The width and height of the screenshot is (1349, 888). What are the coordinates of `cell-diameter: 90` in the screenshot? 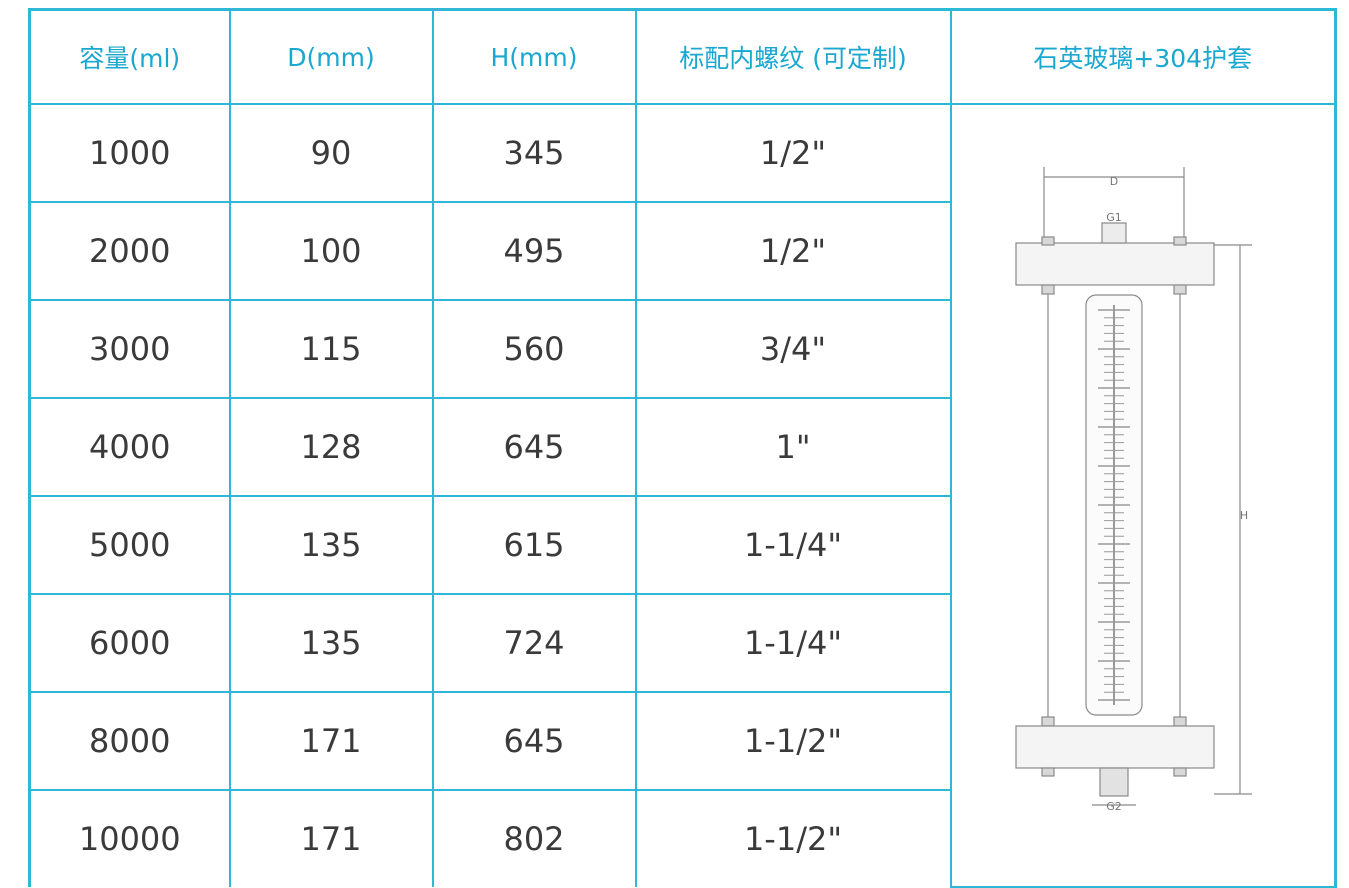 It's located at (331, 153).